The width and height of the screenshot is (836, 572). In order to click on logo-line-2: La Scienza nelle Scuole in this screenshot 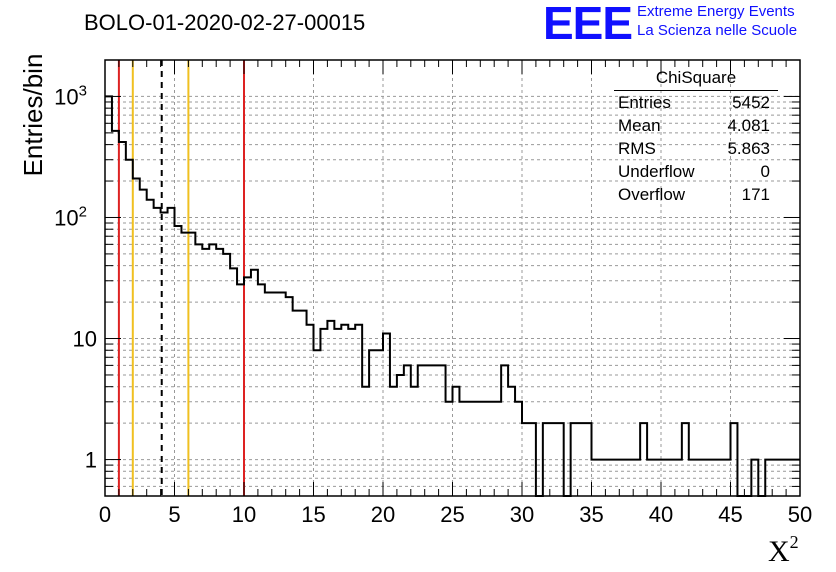, I will do `click(717, 30)`.